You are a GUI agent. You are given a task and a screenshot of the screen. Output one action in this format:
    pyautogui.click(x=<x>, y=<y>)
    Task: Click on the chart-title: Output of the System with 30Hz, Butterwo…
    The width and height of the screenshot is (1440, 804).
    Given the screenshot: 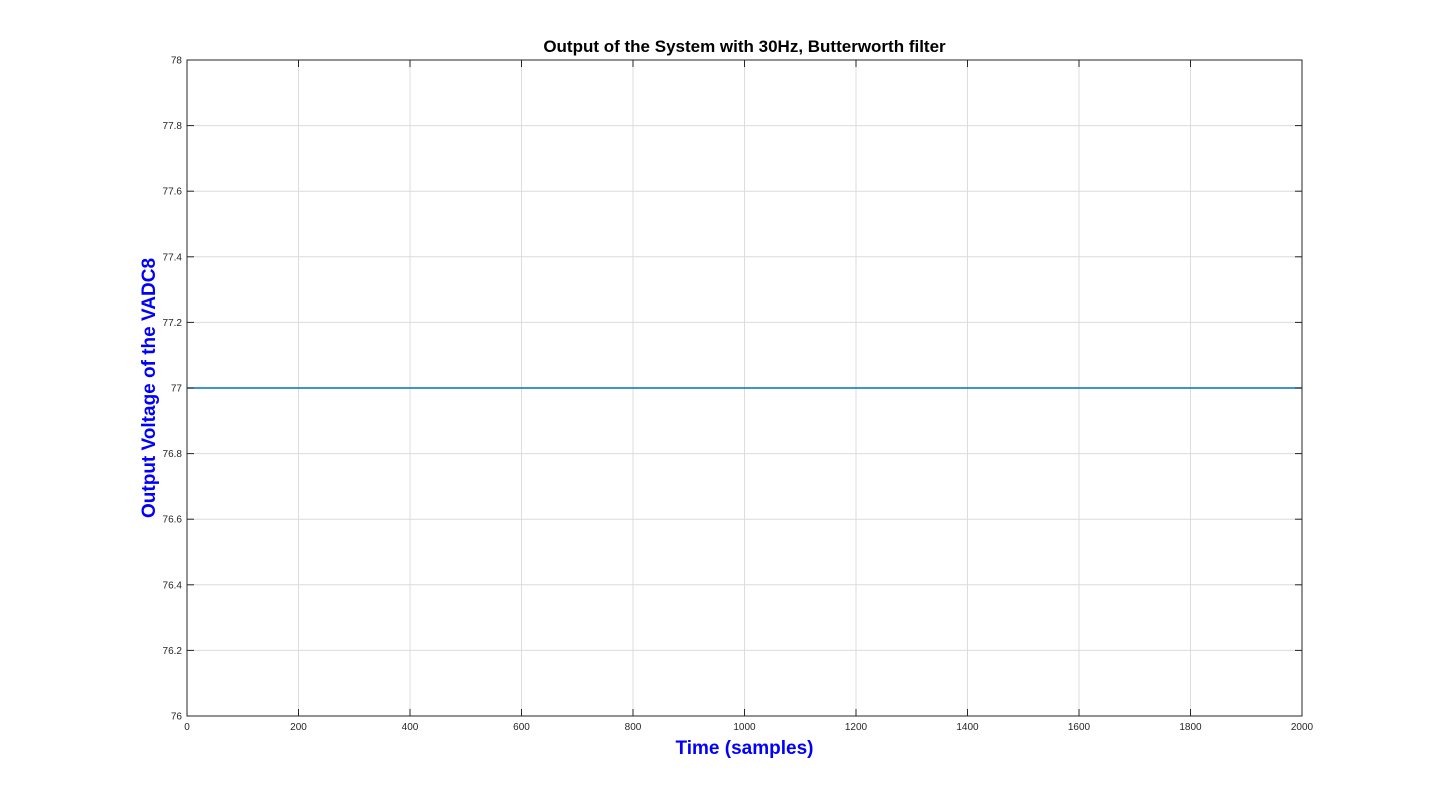 What is the action you would take?
    pyautogui.click(x=744, y=46)
    